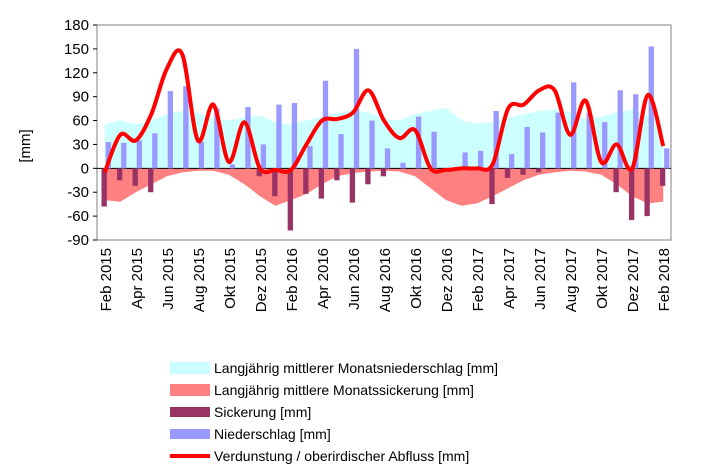  I want to click on x-tick-label: Jun 2017, so click(540, 279).